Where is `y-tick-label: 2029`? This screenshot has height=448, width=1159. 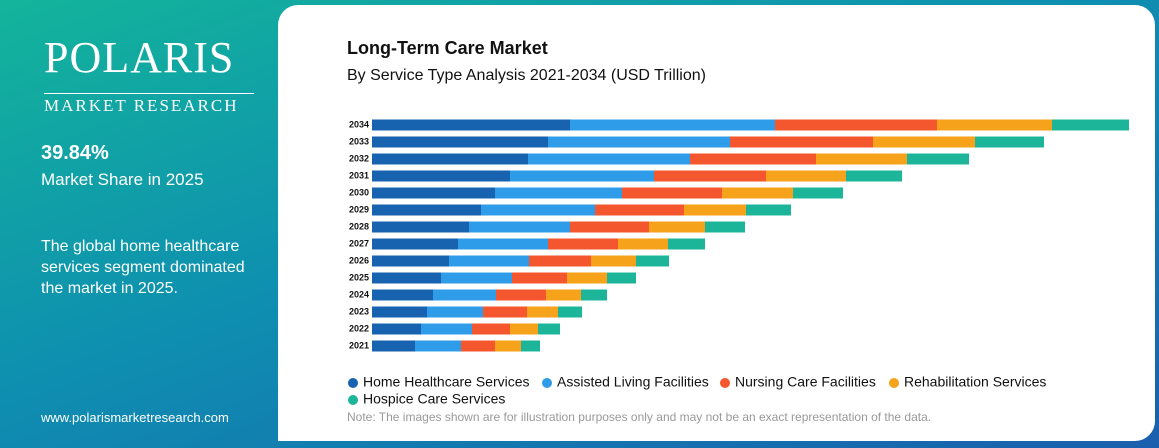
y-tick-label: 2029 is located at coordinates (359, 209).